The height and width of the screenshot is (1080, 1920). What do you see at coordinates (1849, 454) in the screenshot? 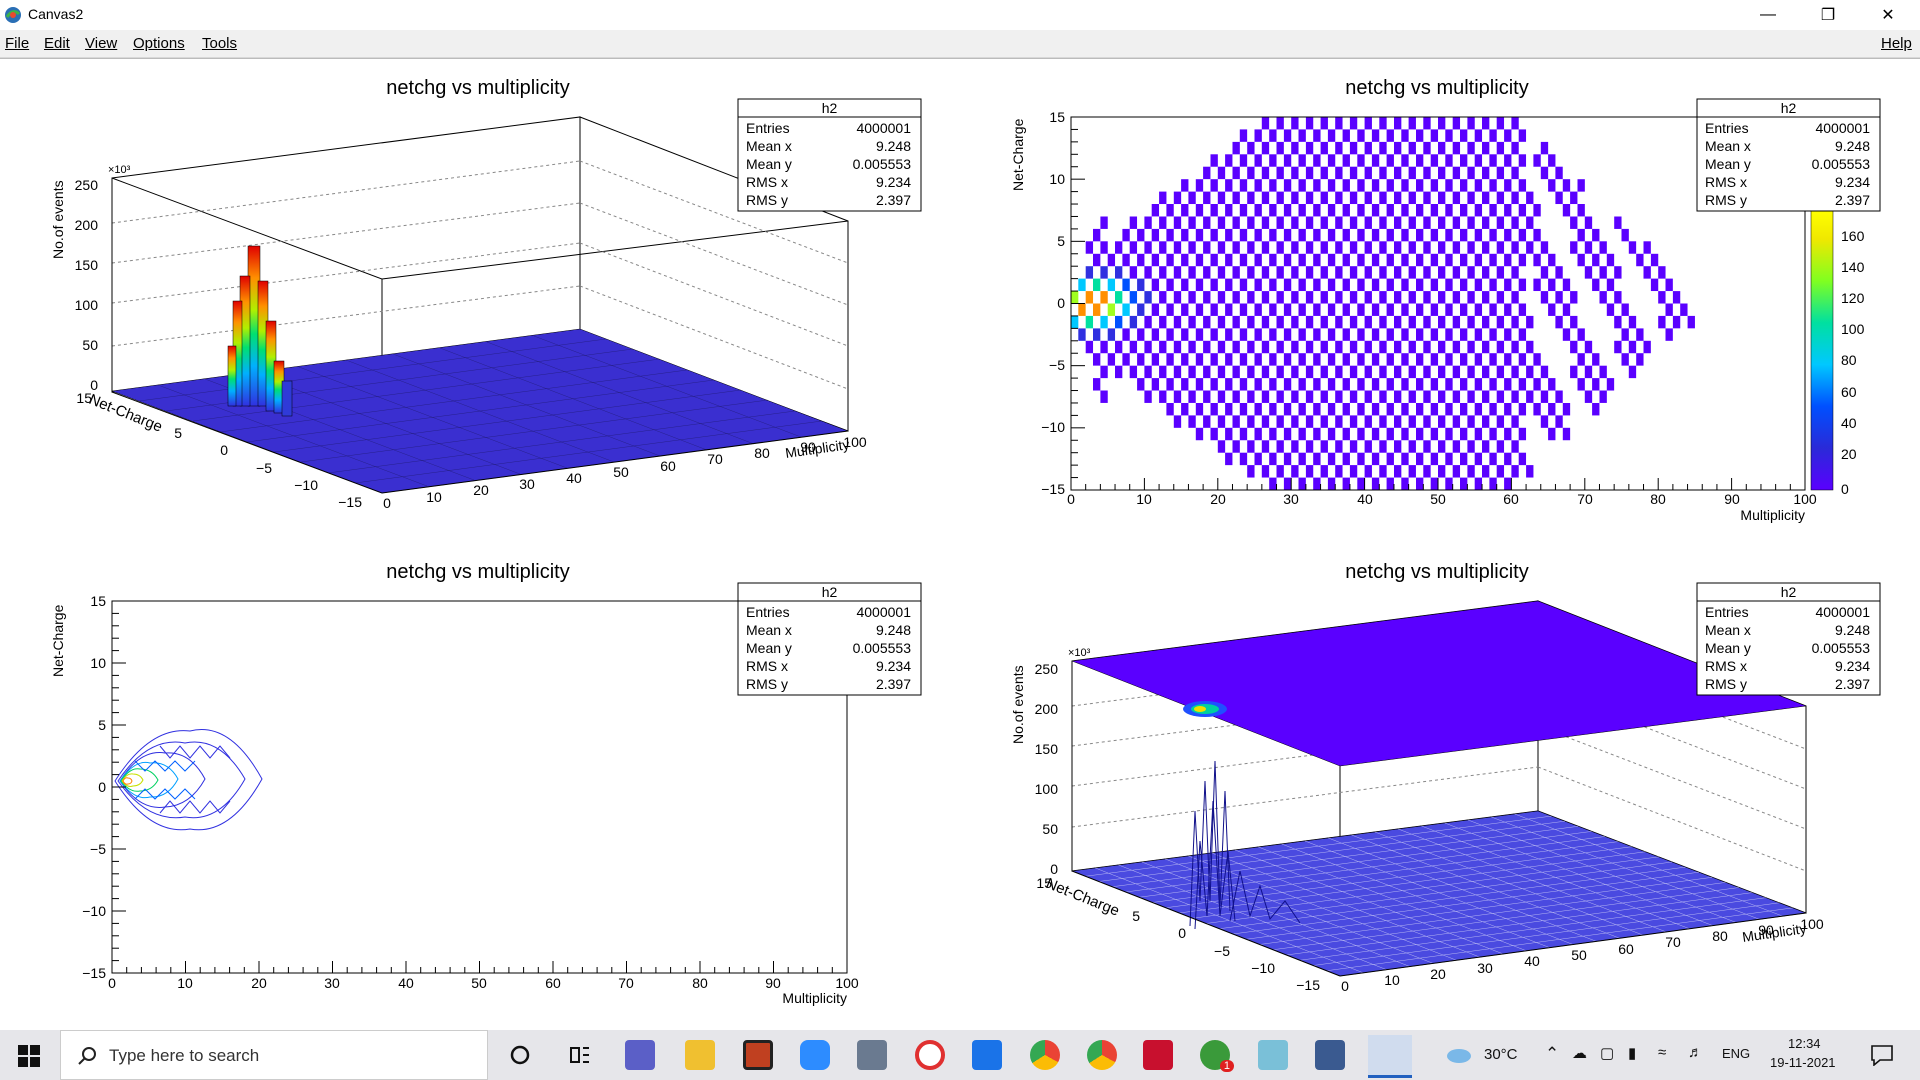
I see `palette-tick: 20` at bounding box center [1849, 454].